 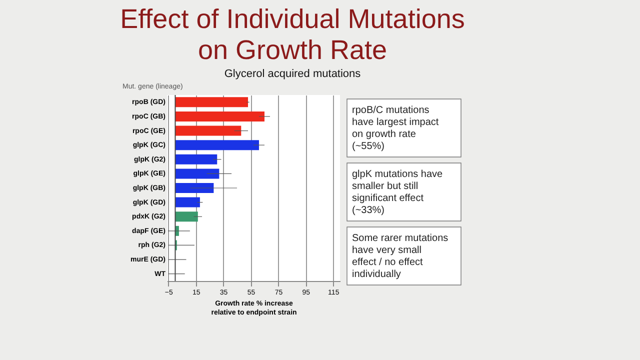 I want to click on chart-subtitle: Glycerol acquired mutations, so click(x=293, y=74).